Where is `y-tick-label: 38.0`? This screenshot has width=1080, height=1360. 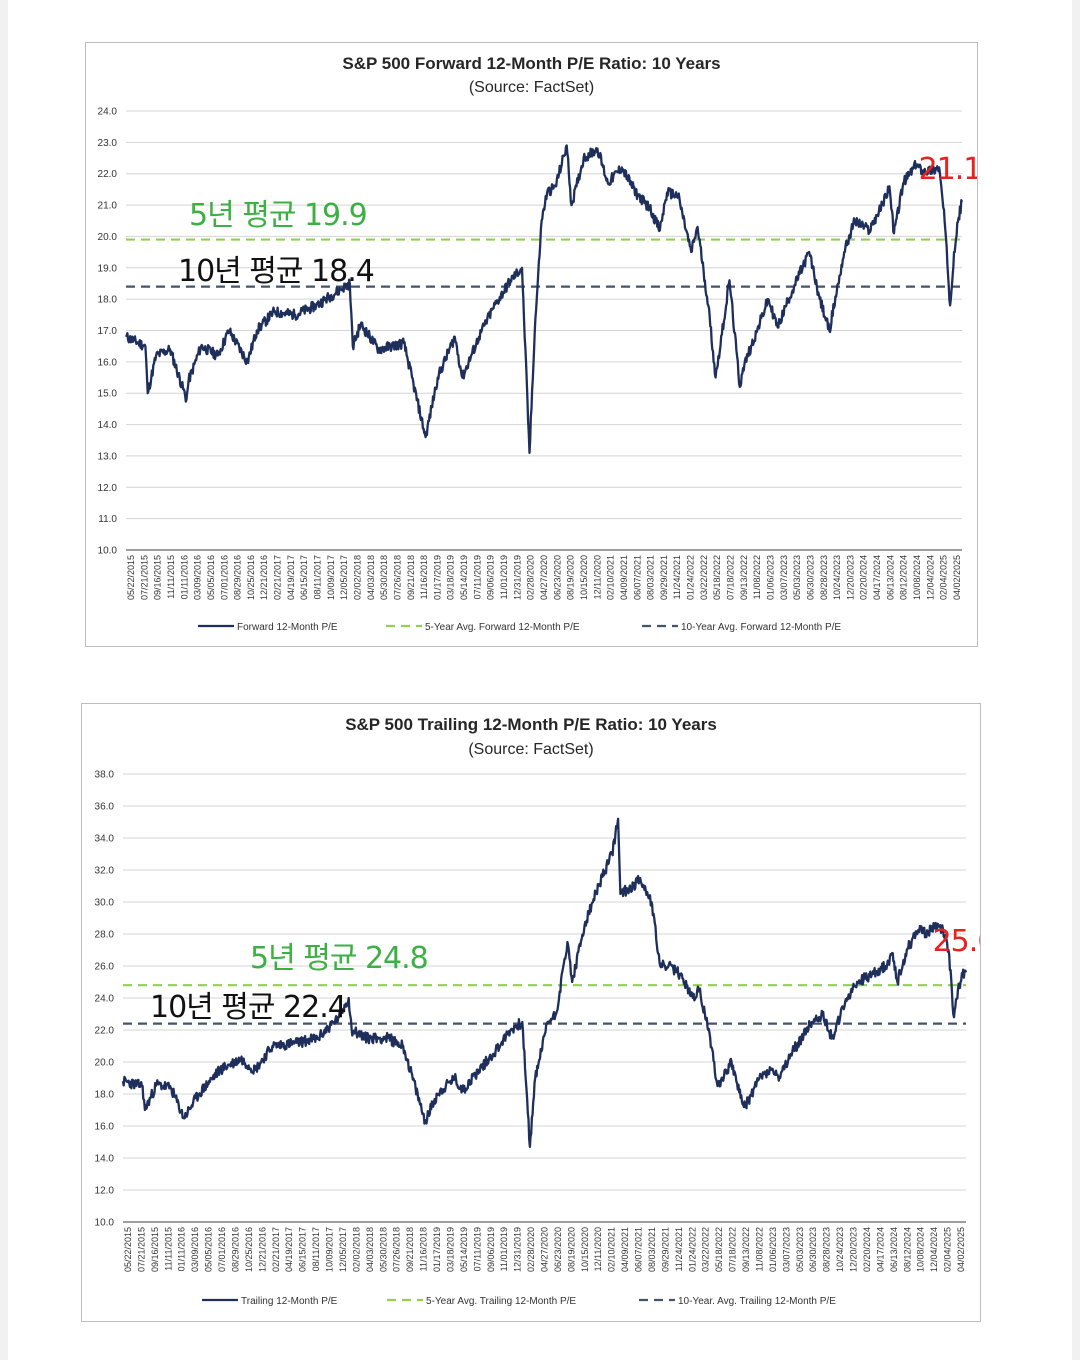 y-tick-label: 38.0 is located at coordinates (105, 775).